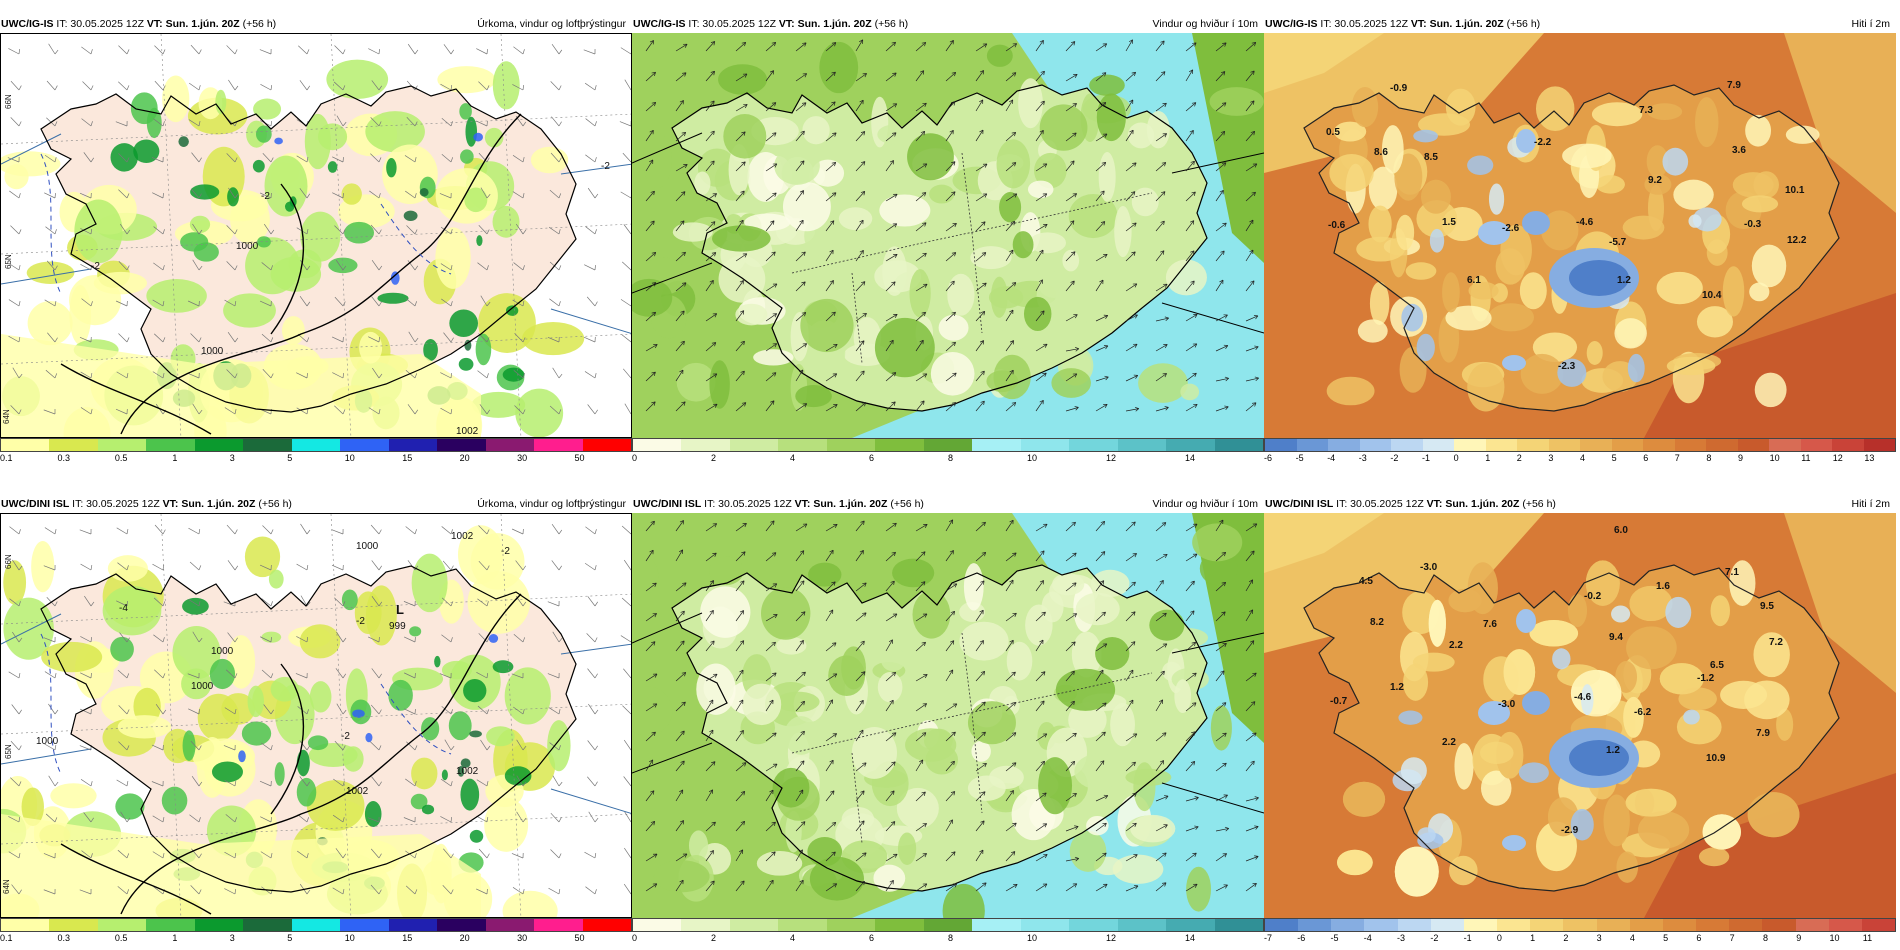 This screenshot has width=1900, height=950. I want to click on temp-legend-tick: 7, so click(1732, 938).